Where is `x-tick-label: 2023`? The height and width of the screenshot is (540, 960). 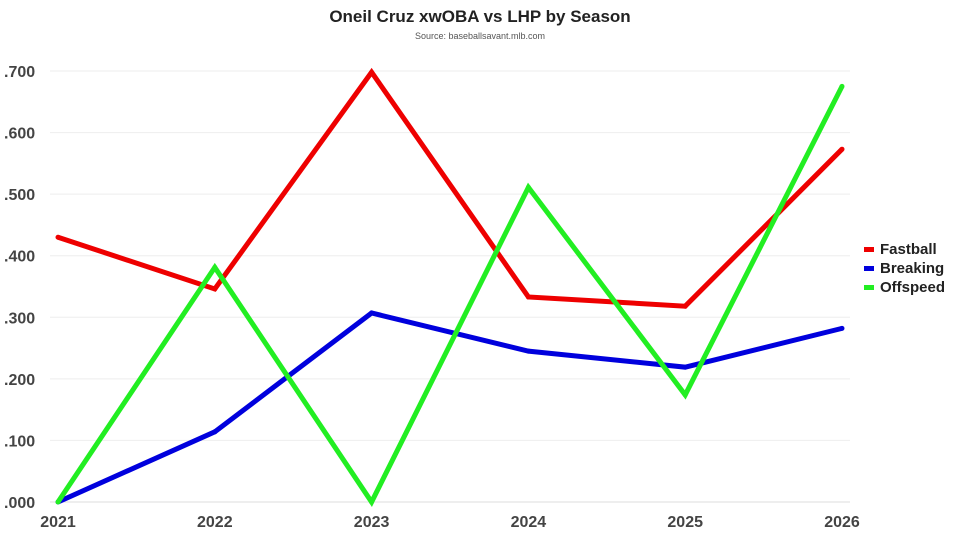
x-tick-label: 2023 is located at coordinates (372, 522).